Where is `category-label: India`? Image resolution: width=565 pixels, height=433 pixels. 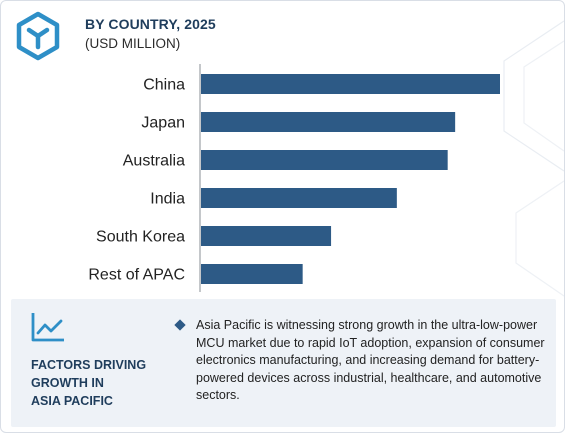 category-label: India is located at coordinates (167, 199).